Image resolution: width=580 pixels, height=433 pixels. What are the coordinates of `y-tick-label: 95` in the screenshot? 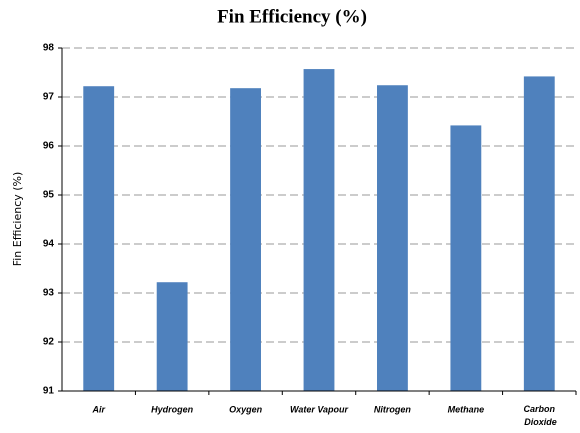 It's located at (49, 195).